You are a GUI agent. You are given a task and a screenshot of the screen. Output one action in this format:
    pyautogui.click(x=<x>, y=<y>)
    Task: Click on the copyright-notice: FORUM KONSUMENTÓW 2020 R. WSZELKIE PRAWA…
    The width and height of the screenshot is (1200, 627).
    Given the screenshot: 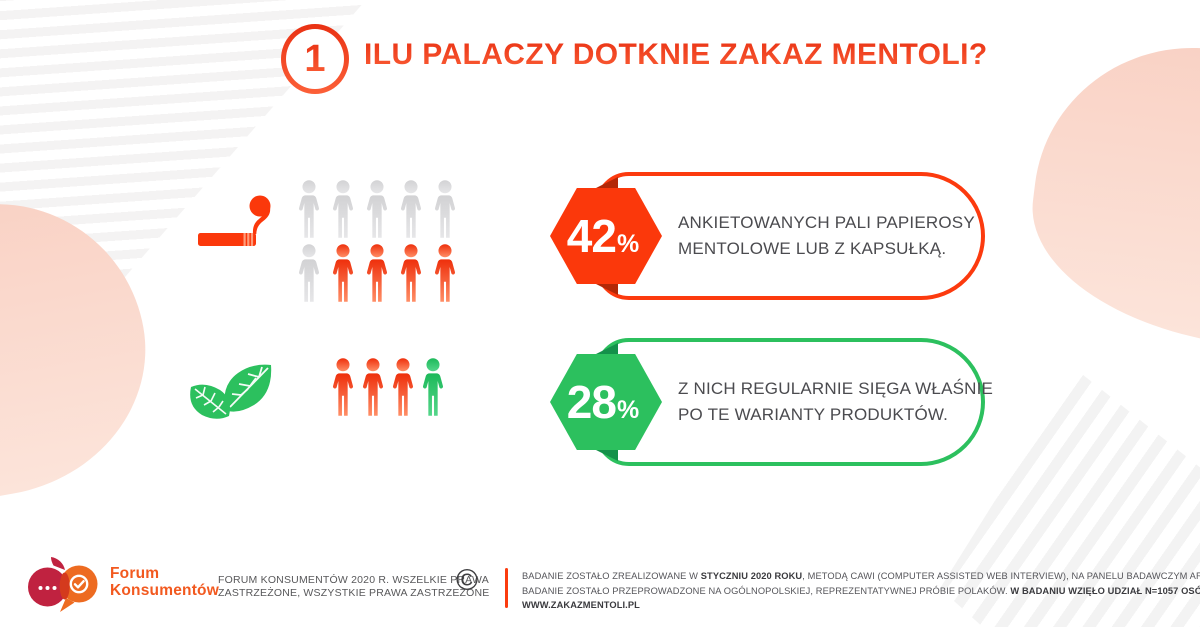 What is the action you would take?
    pyautogui.click(x=354, y=587)
    